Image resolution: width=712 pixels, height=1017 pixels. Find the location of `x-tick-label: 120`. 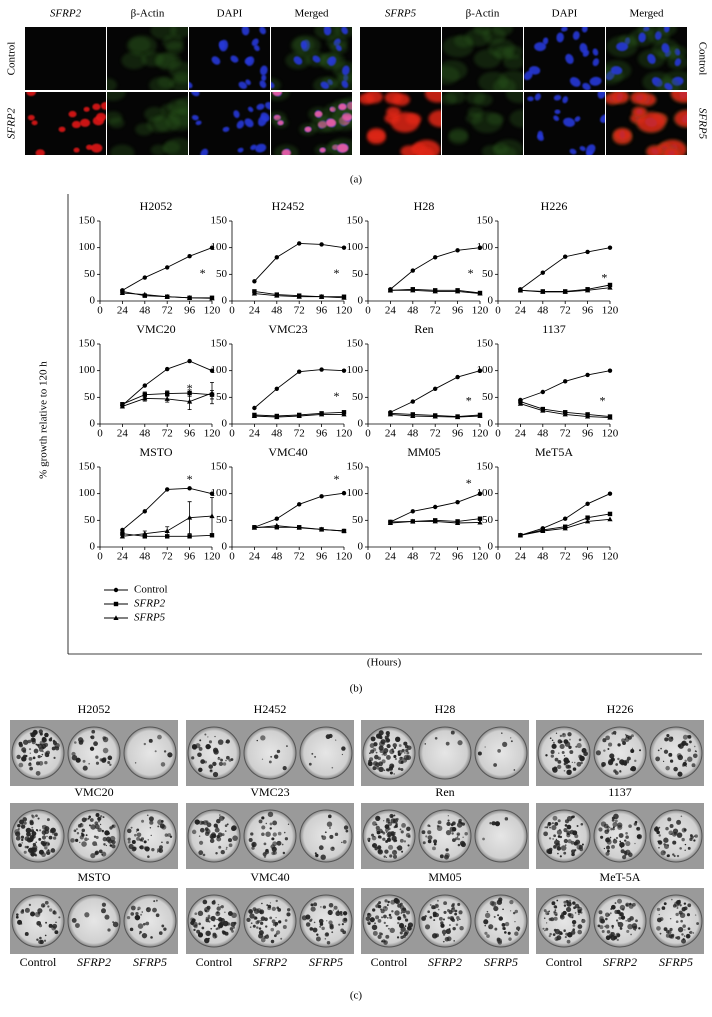

x-tick-label: 120 is located at coordinates (610, 557).